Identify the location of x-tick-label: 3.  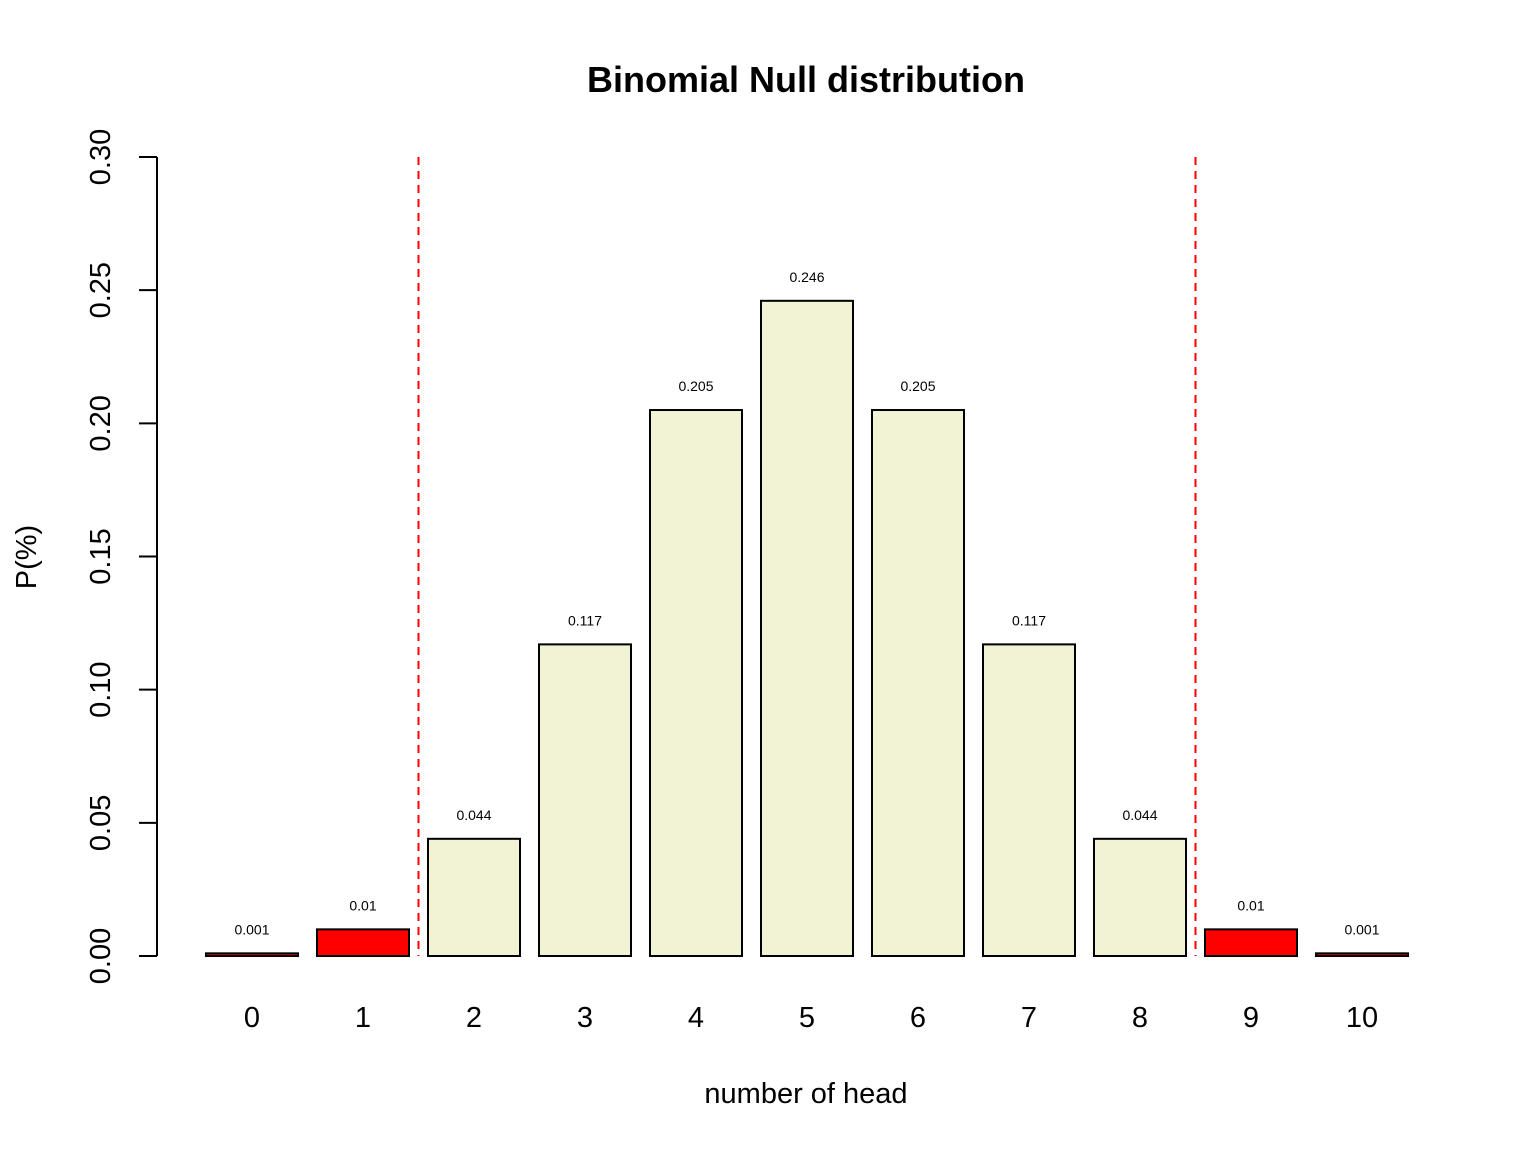
(585, 1018).